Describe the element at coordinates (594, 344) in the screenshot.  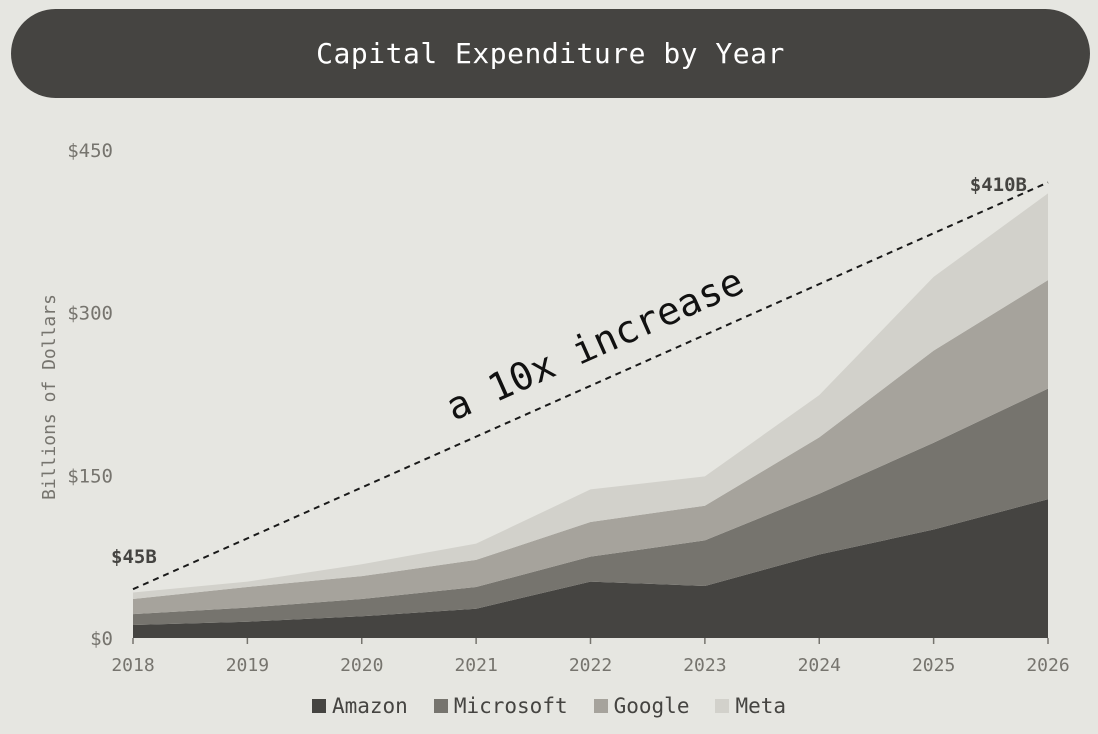
I see `trend-annotation: a 10x increase` at that location.